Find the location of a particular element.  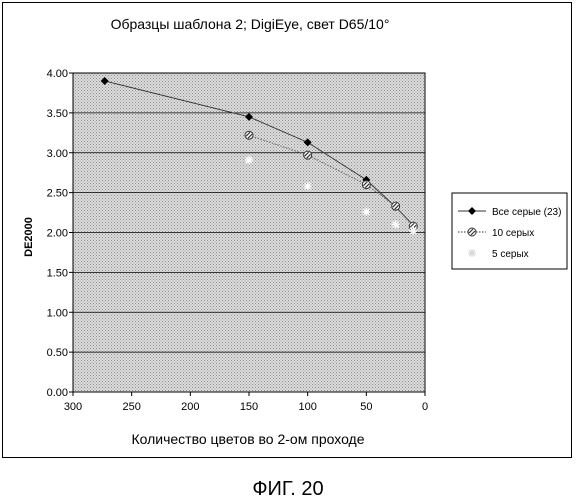

legend-label: 10 серых is located at coordinates (513, 233).